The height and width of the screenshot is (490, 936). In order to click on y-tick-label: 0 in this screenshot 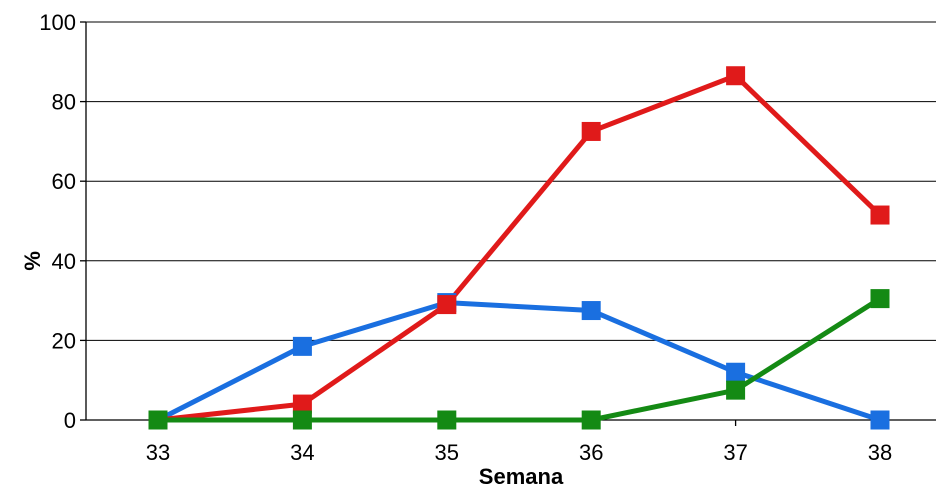, I will do `click(70, 420)`.